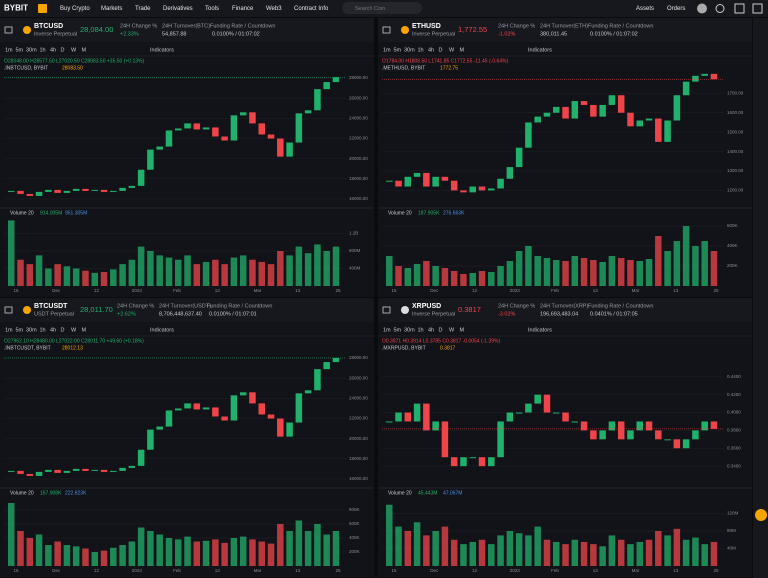 The image size is (768, 578). I want to click on support-button, so click(761, 515).